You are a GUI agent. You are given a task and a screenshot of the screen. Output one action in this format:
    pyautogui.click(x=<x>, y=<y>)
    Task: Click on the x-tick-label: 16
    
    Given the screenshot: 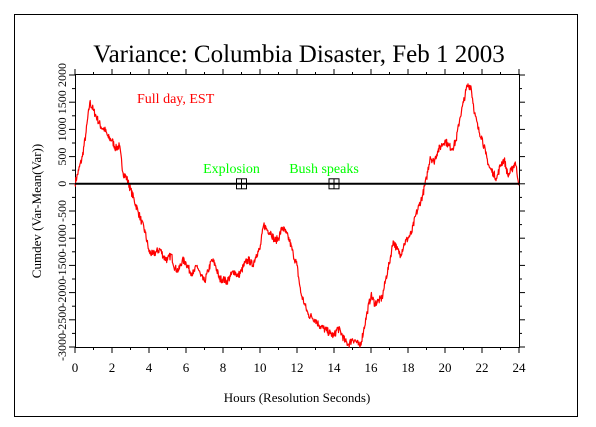 What is the action you would take?
    pyautogui.click(x=372, y=367)
    